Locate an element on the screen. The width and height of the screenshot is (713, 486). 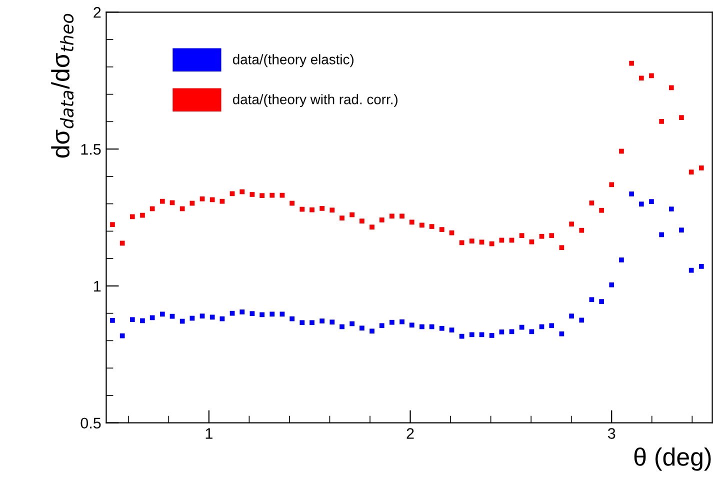
x-tick-label: 2 is located at coordinates (410, 433).